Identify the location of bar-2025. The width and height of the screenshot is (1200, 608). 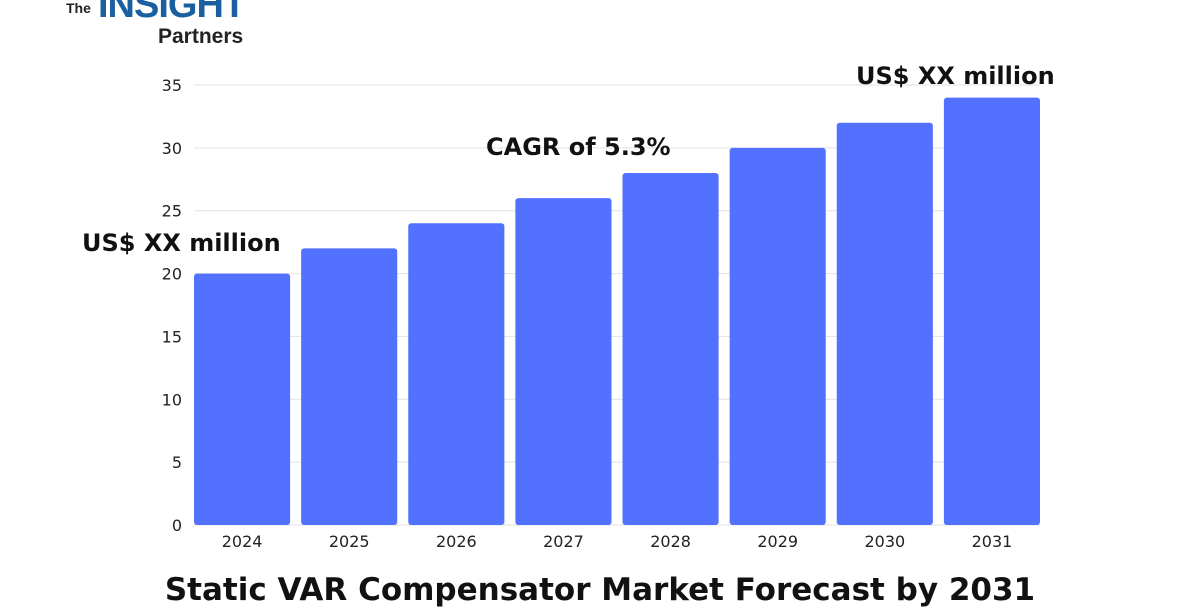
(349, 386).